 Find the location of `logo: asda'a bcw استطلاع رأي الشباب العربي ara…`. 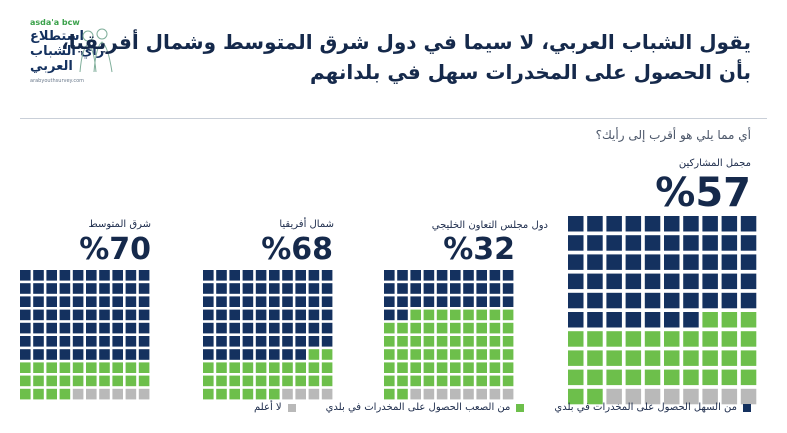

logo: asda'a bcw استطلاع رأي الشباب العربي ara… is located at coordinates (70, 53).